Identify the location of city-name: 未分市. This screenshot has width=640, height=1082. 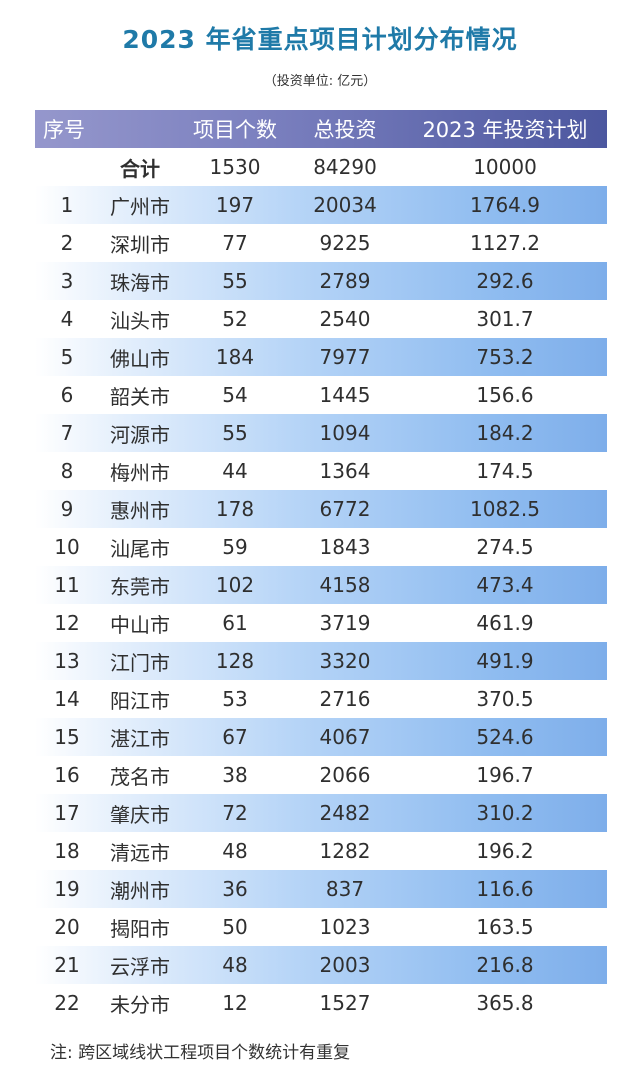
(140, 1004).